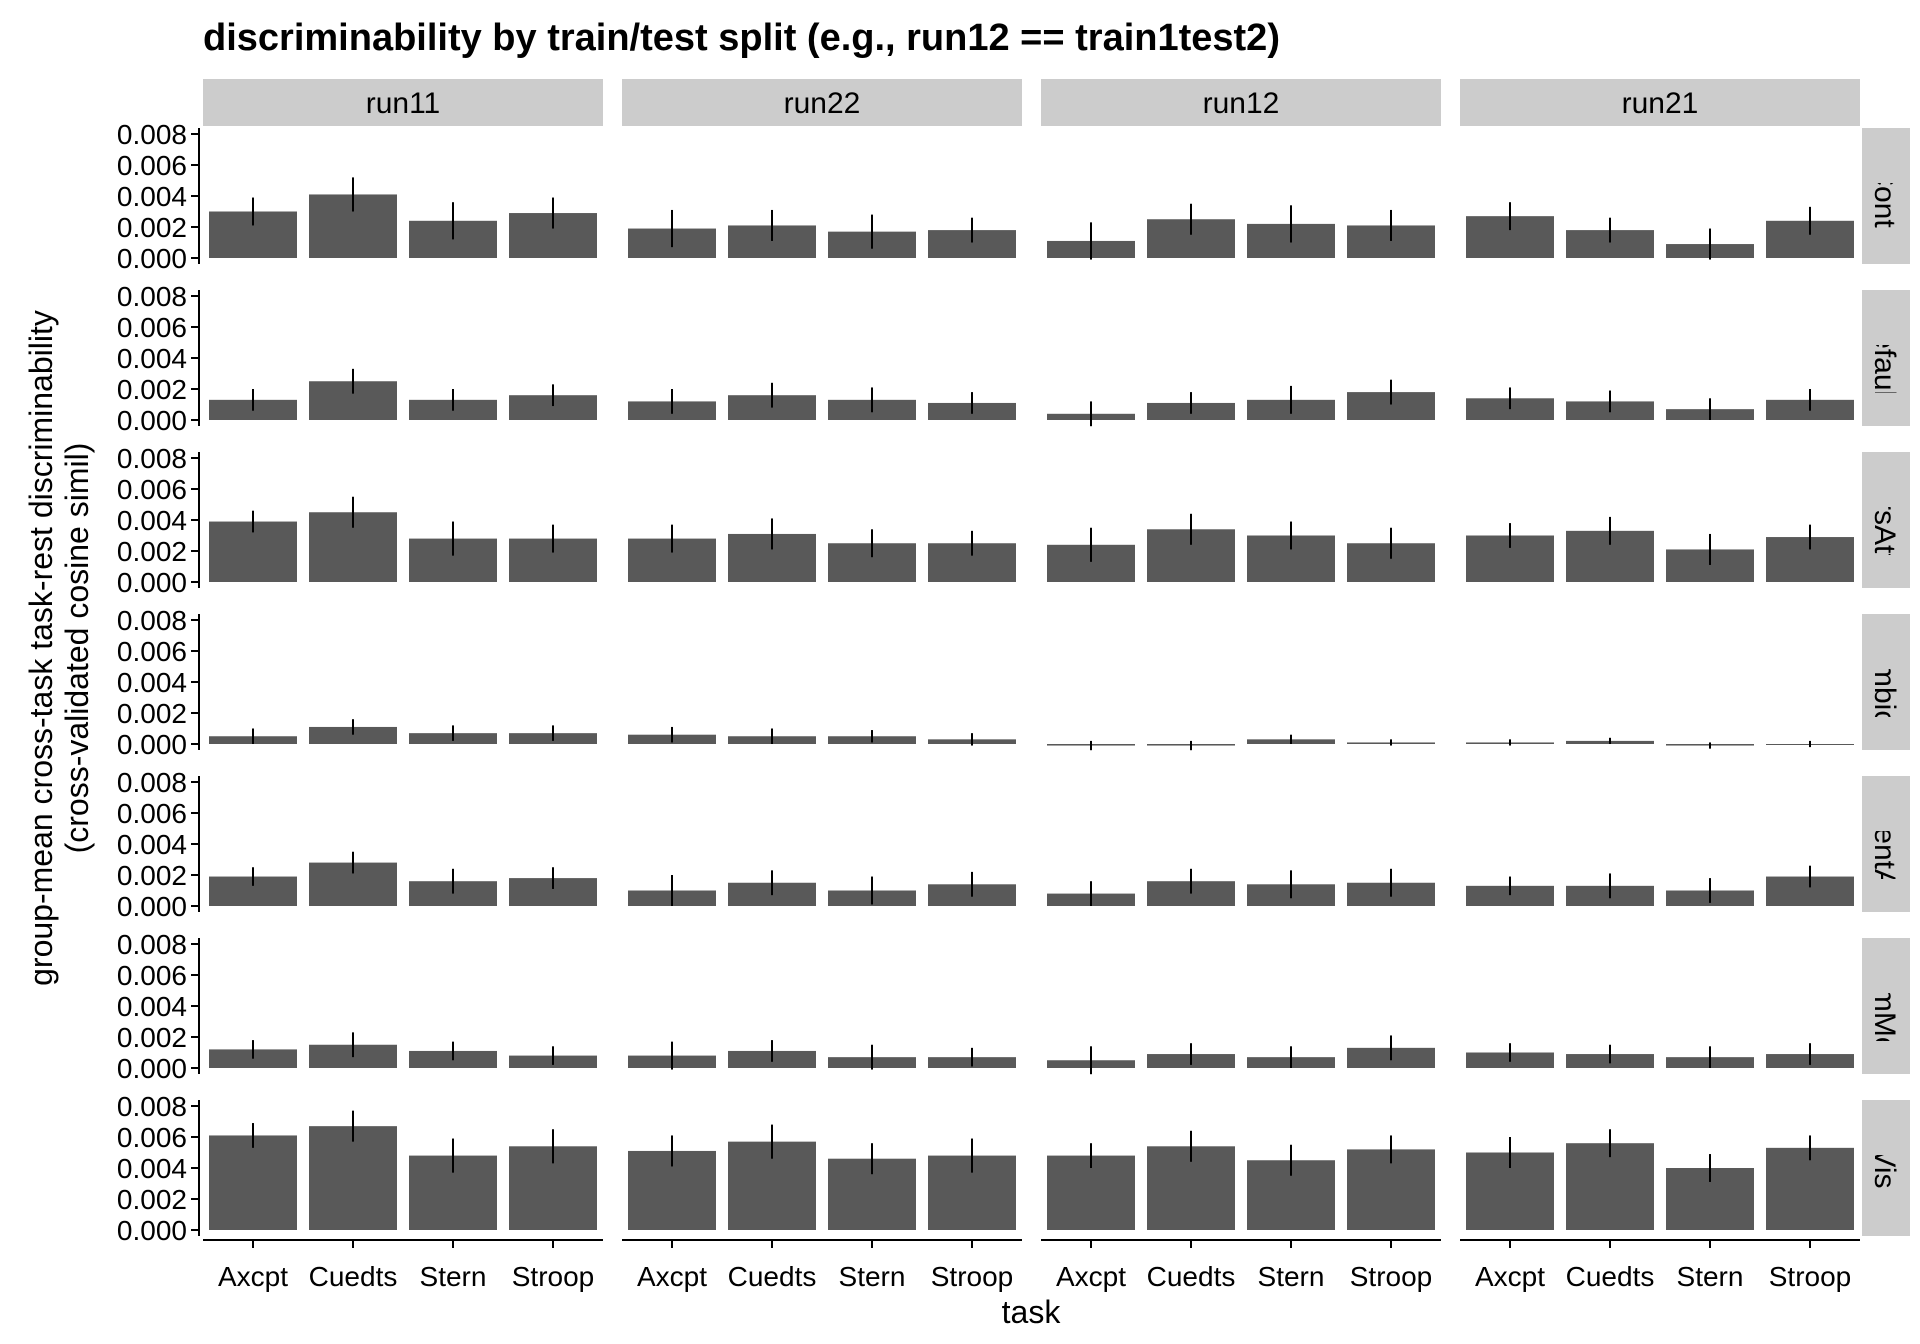 Image resolution: width=1920 pixels, height=1344 pixels. I want to click on row-strip-label: Default, so click(1884, 358).